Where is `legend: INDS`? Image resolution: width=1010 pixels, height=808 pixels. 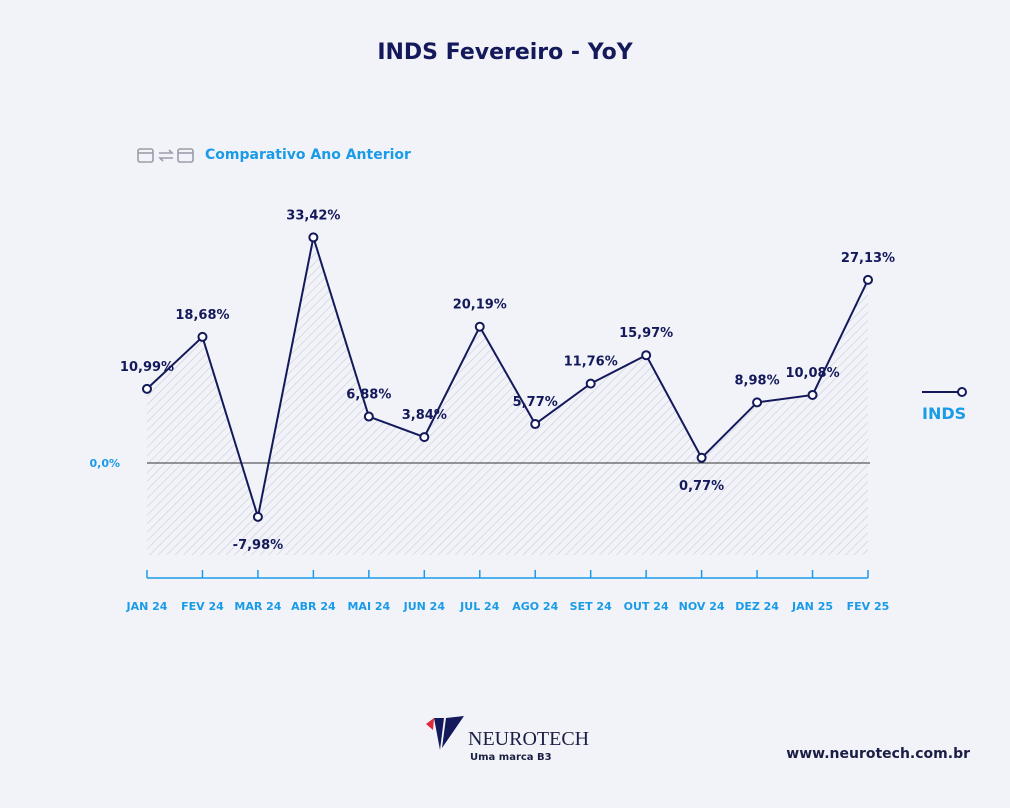 legend: INDS is located at coordinates (945, 402).